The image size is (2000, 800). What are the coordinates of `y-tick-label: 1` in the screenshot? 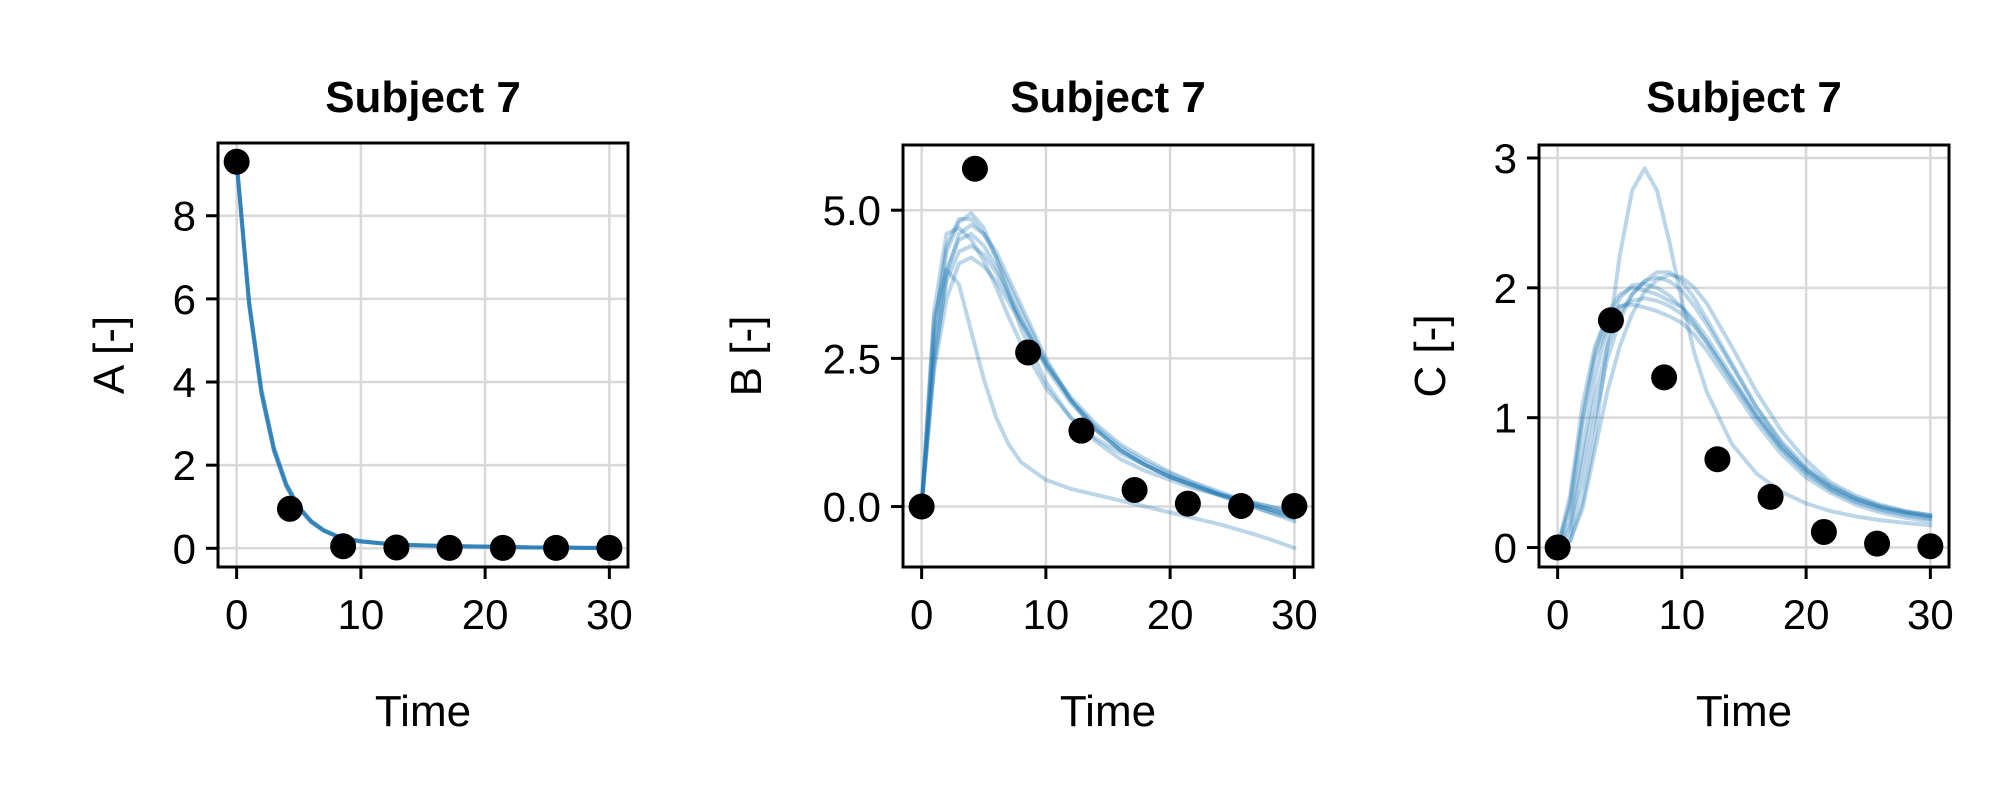 It's located at (1505, 418).